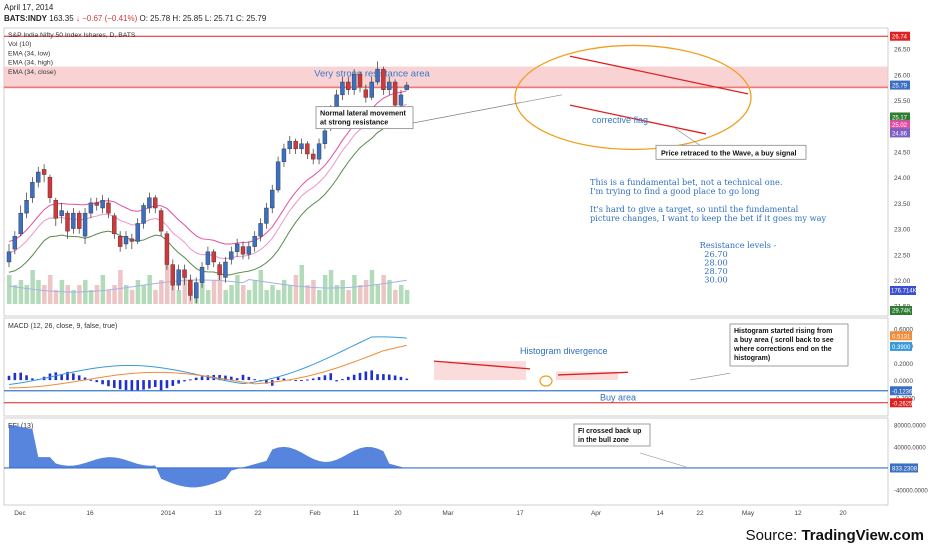 Image resolution: width=932 pixels, height=550 pixels. I want to click on price-tick-label: 26.00, so click(902, 75).